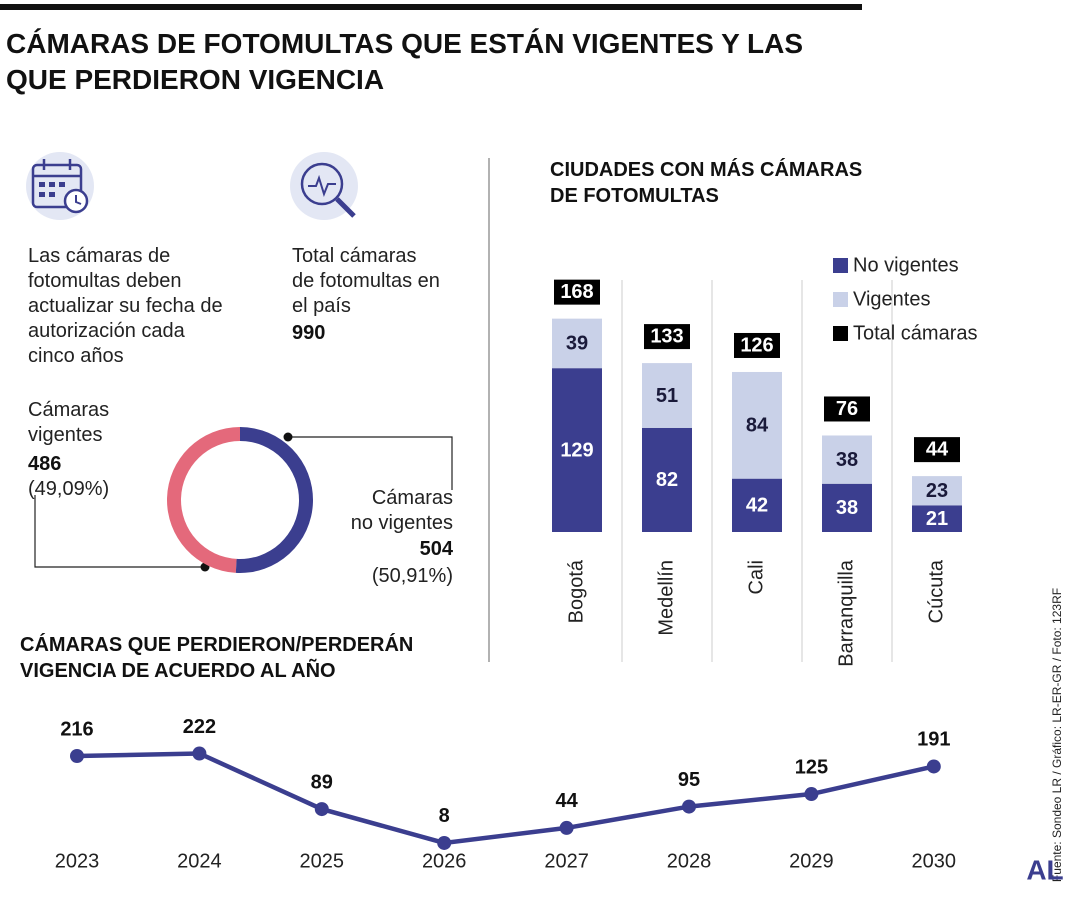 The image size is (1080, 900). Describe the element at coordinates (60, 186) in the screenshot. I see `calendar-icon` at that location.